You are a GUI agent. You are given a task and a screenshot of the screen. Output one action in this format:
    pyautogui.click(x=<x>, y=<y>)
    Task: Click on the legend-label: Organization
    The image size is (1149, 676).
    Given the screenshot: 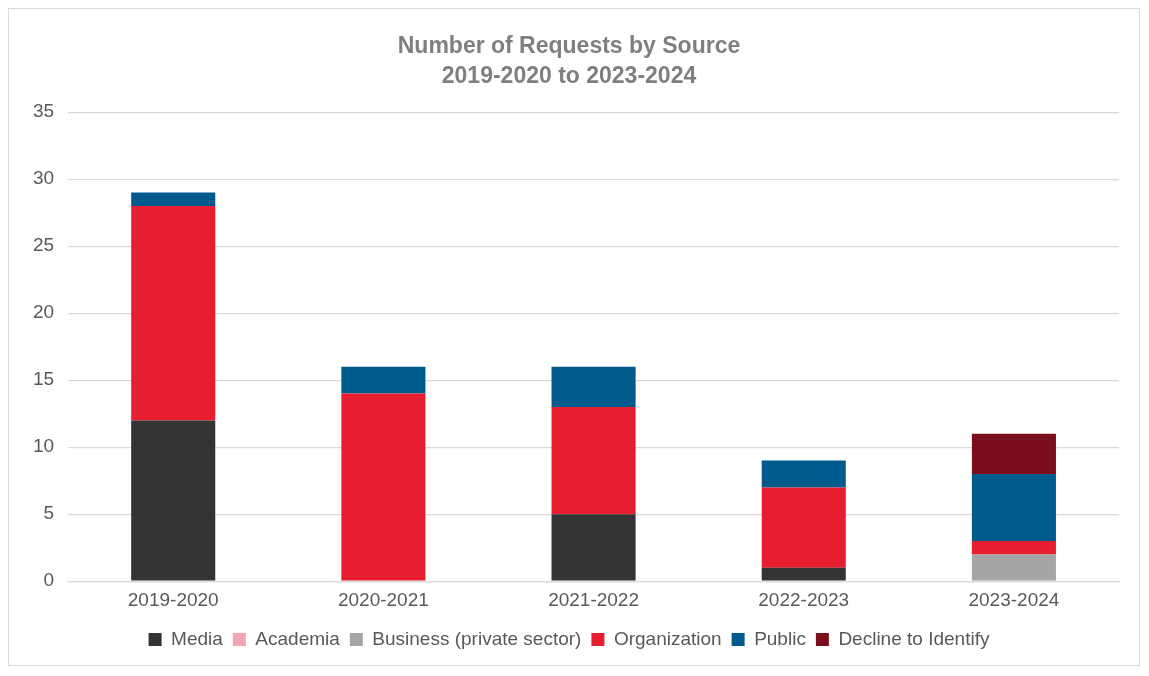 What is the action you would take?
    pyautogui.click(x=667, y=638)
    